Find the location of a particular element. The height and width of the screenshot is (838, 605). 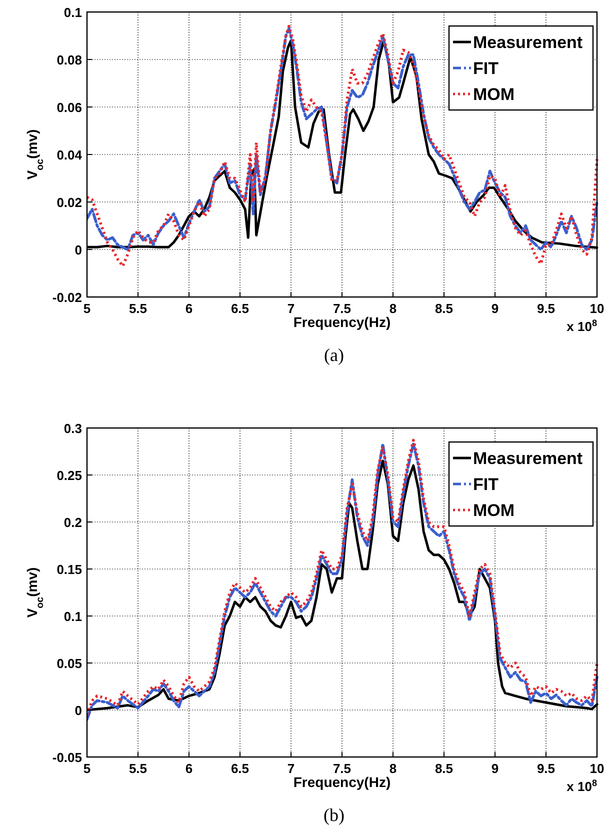

y-tick-label: 0.02 is located at coordinates (69, 202).